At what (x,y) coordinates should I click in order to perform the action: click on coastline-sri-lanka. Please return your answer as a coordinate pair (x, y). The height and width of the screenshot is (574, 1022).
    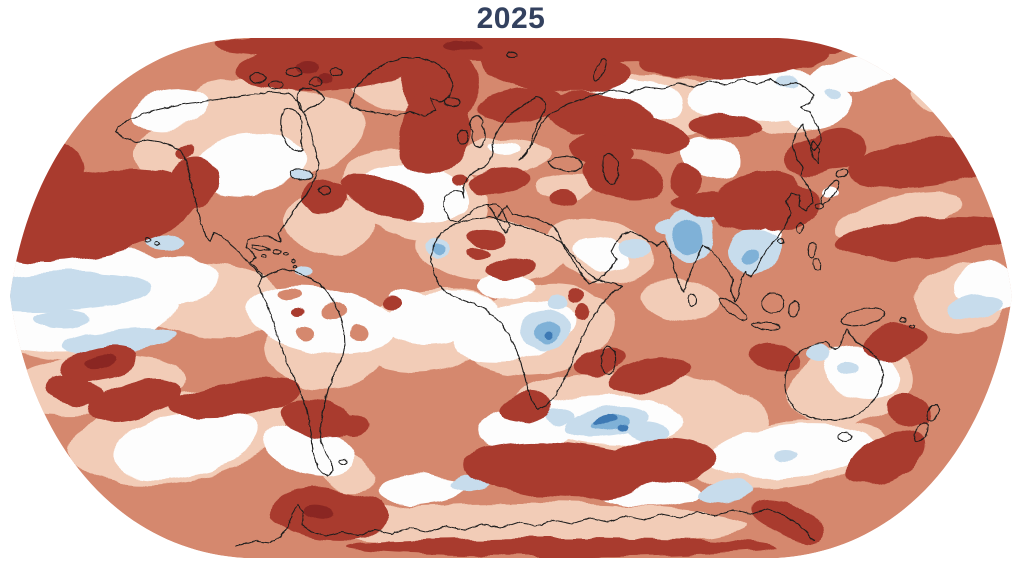
    Looking at the image, I should click on (692, 300).